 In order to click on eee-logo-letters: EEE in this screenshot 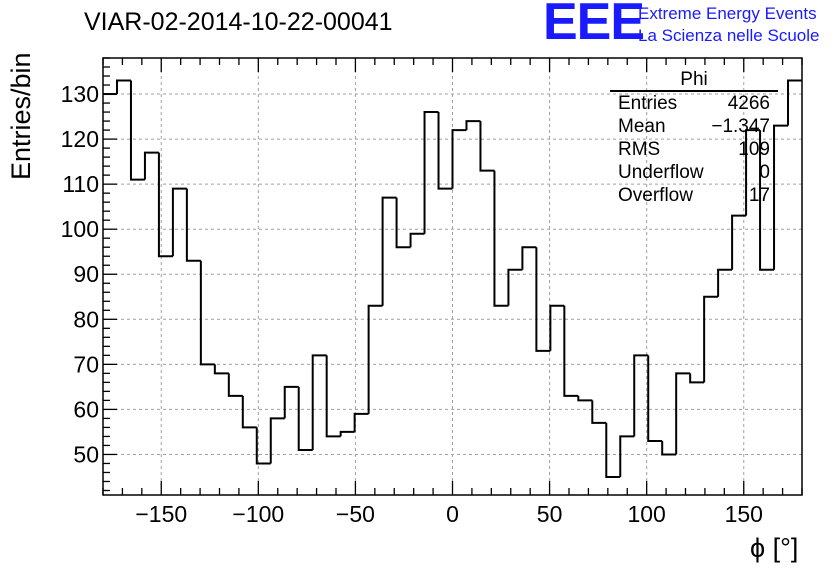, I will do `click(594, 25)`.